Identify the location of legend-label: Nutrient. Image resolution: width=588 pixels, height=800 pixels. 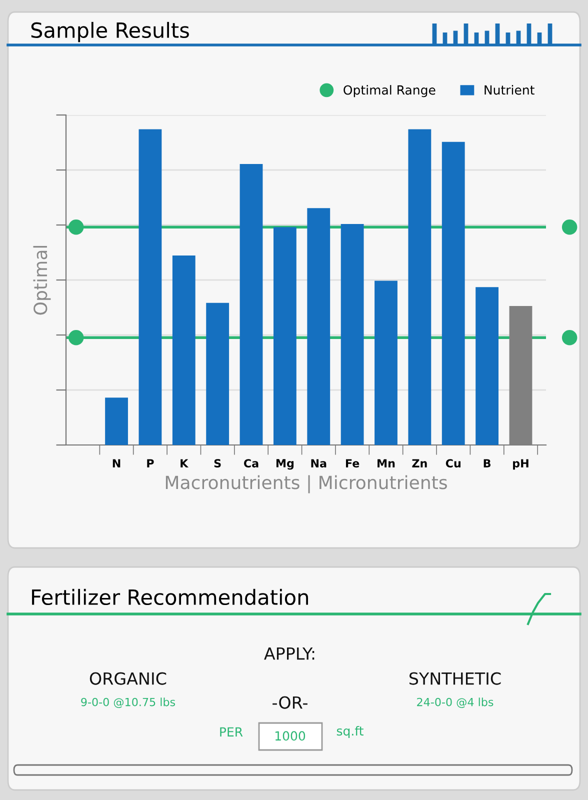
(509, 90).